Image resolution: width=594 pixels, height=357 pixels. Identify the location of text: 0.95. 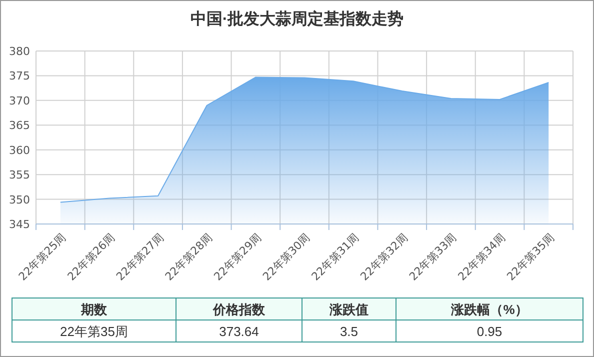
(489, 331).